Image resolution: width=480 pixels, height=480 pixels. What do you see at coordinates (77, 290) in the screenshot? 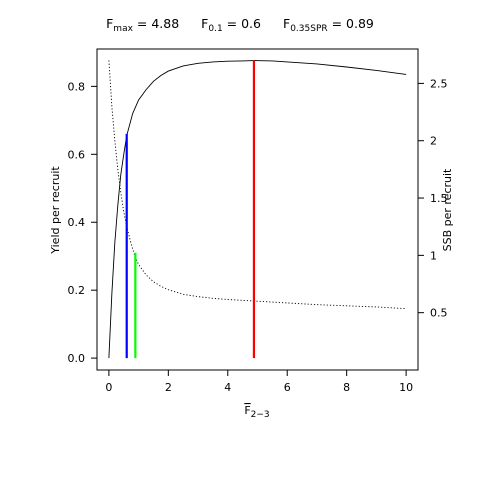
I see `y-left-tick-label: 0.2` at bounding box center [77, 290].